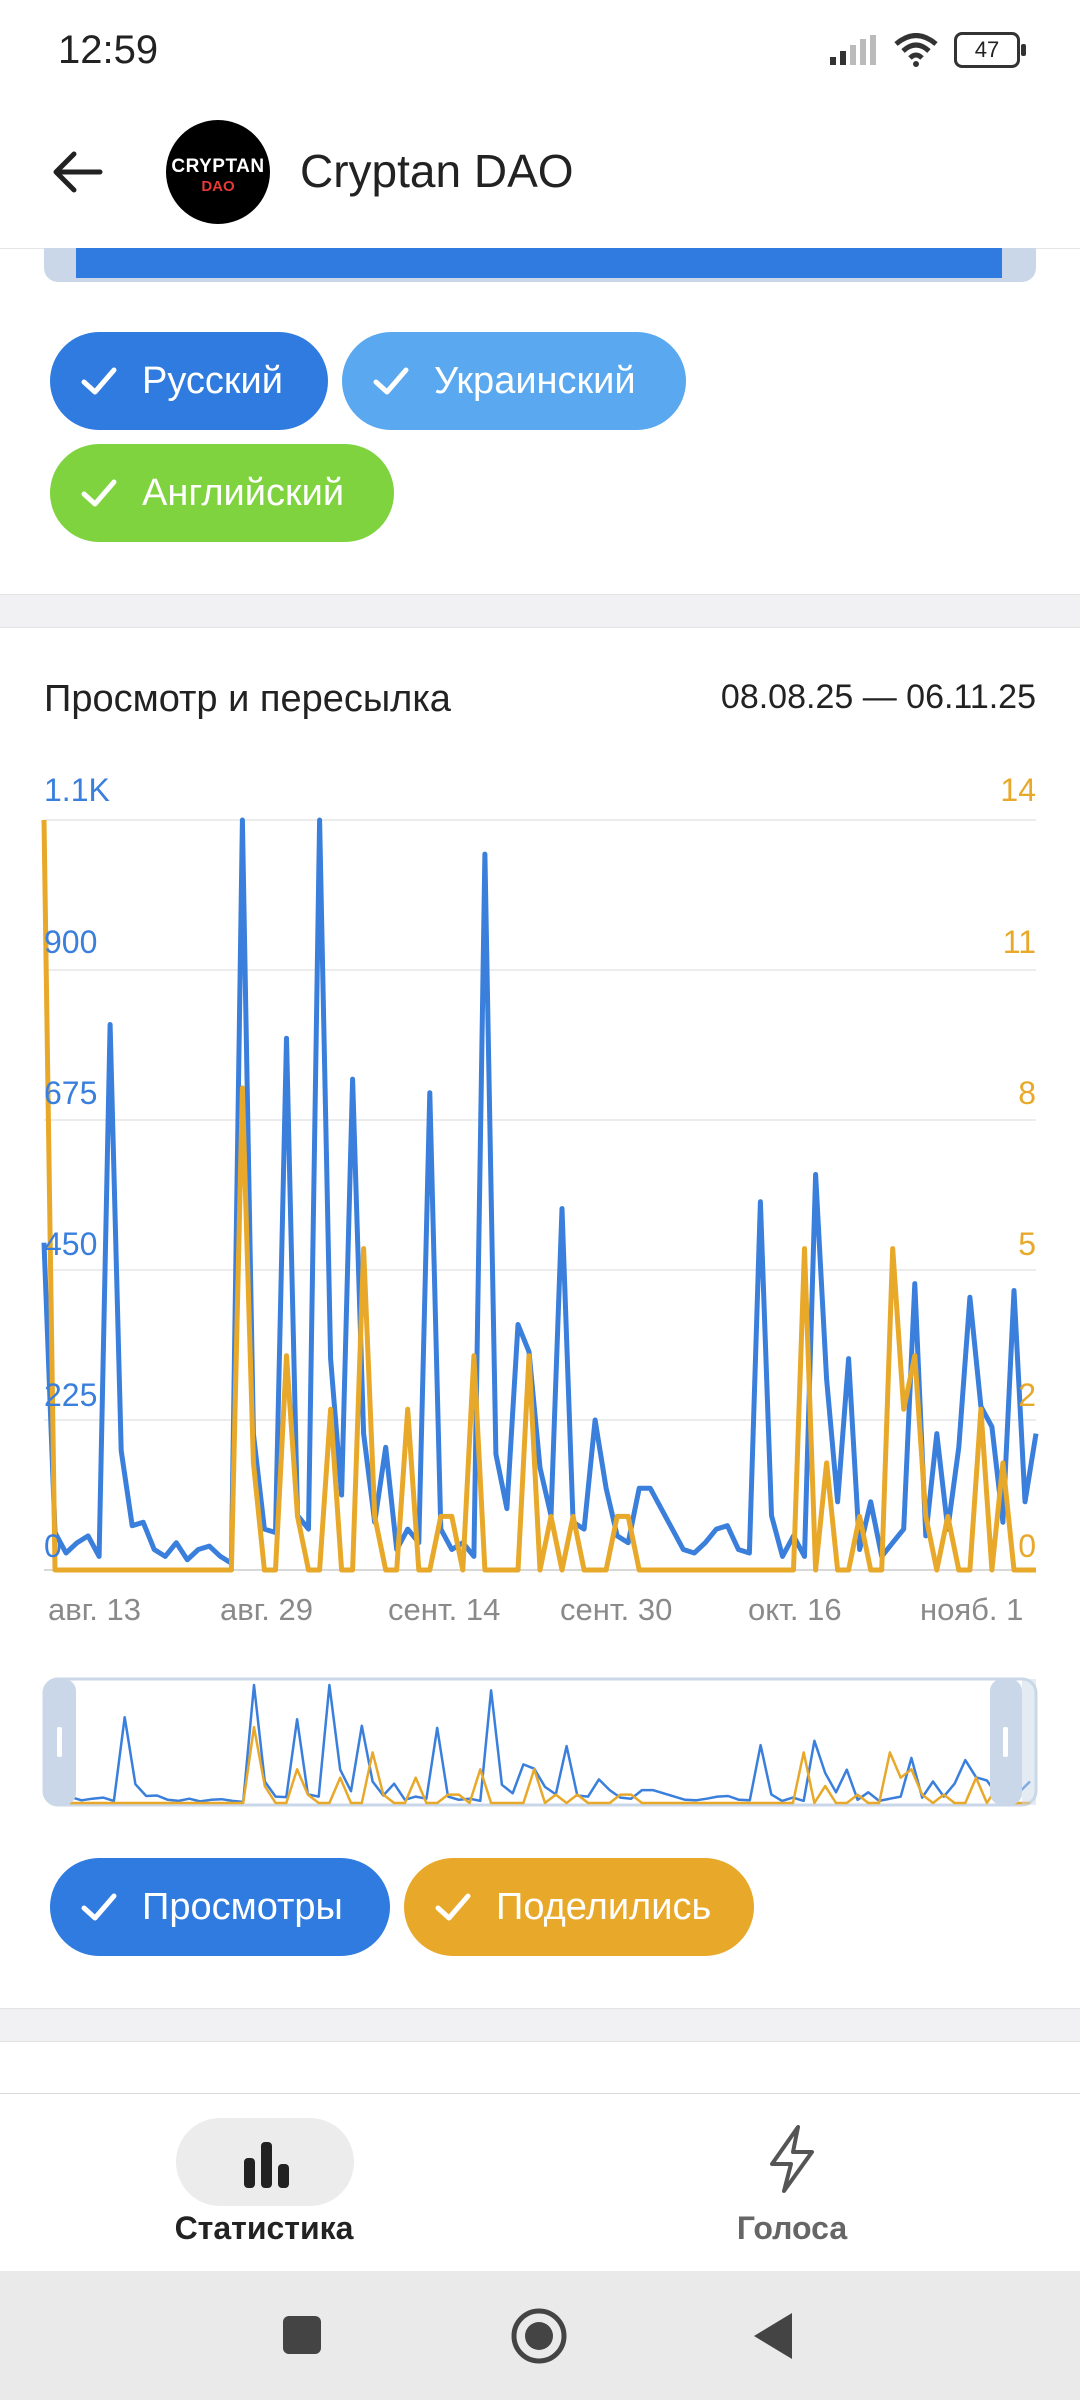  Describe the element at coordinates (243, 492) in the screenshot. I see `chip-label: Английский` at that location.